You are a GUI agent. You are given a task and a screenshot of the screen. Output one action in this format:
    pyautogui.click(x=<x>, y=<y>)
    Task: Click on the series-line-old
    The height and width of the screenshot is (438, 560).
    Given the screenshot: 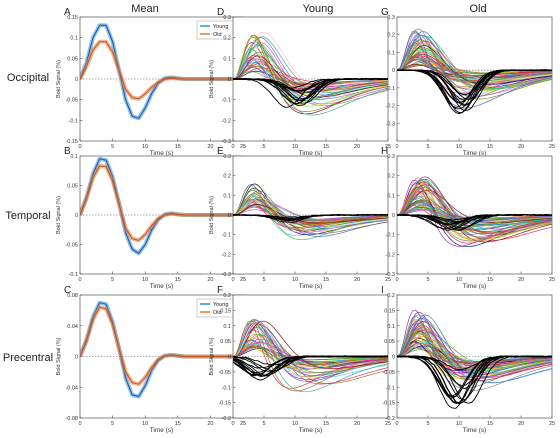 What is the action you would take?
    pyautogui.click(x=161, y=345)
    